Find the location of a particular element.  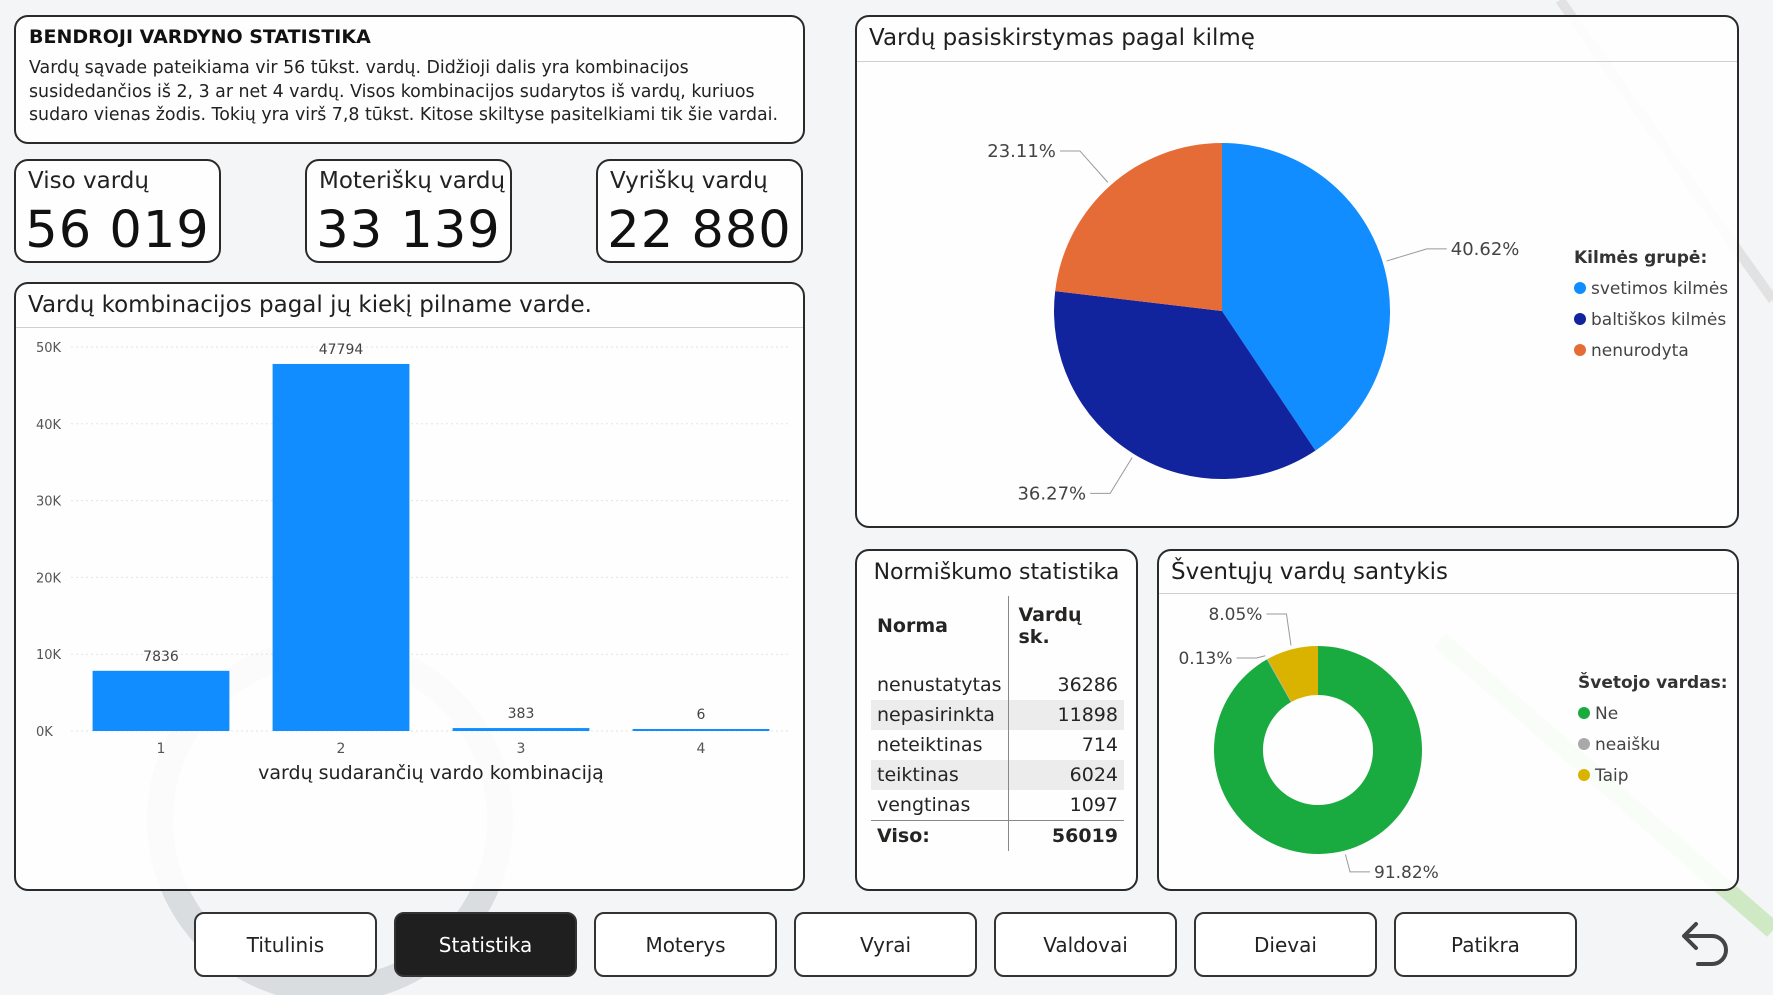

column-header: Norma is located at coordinates (912, 626).